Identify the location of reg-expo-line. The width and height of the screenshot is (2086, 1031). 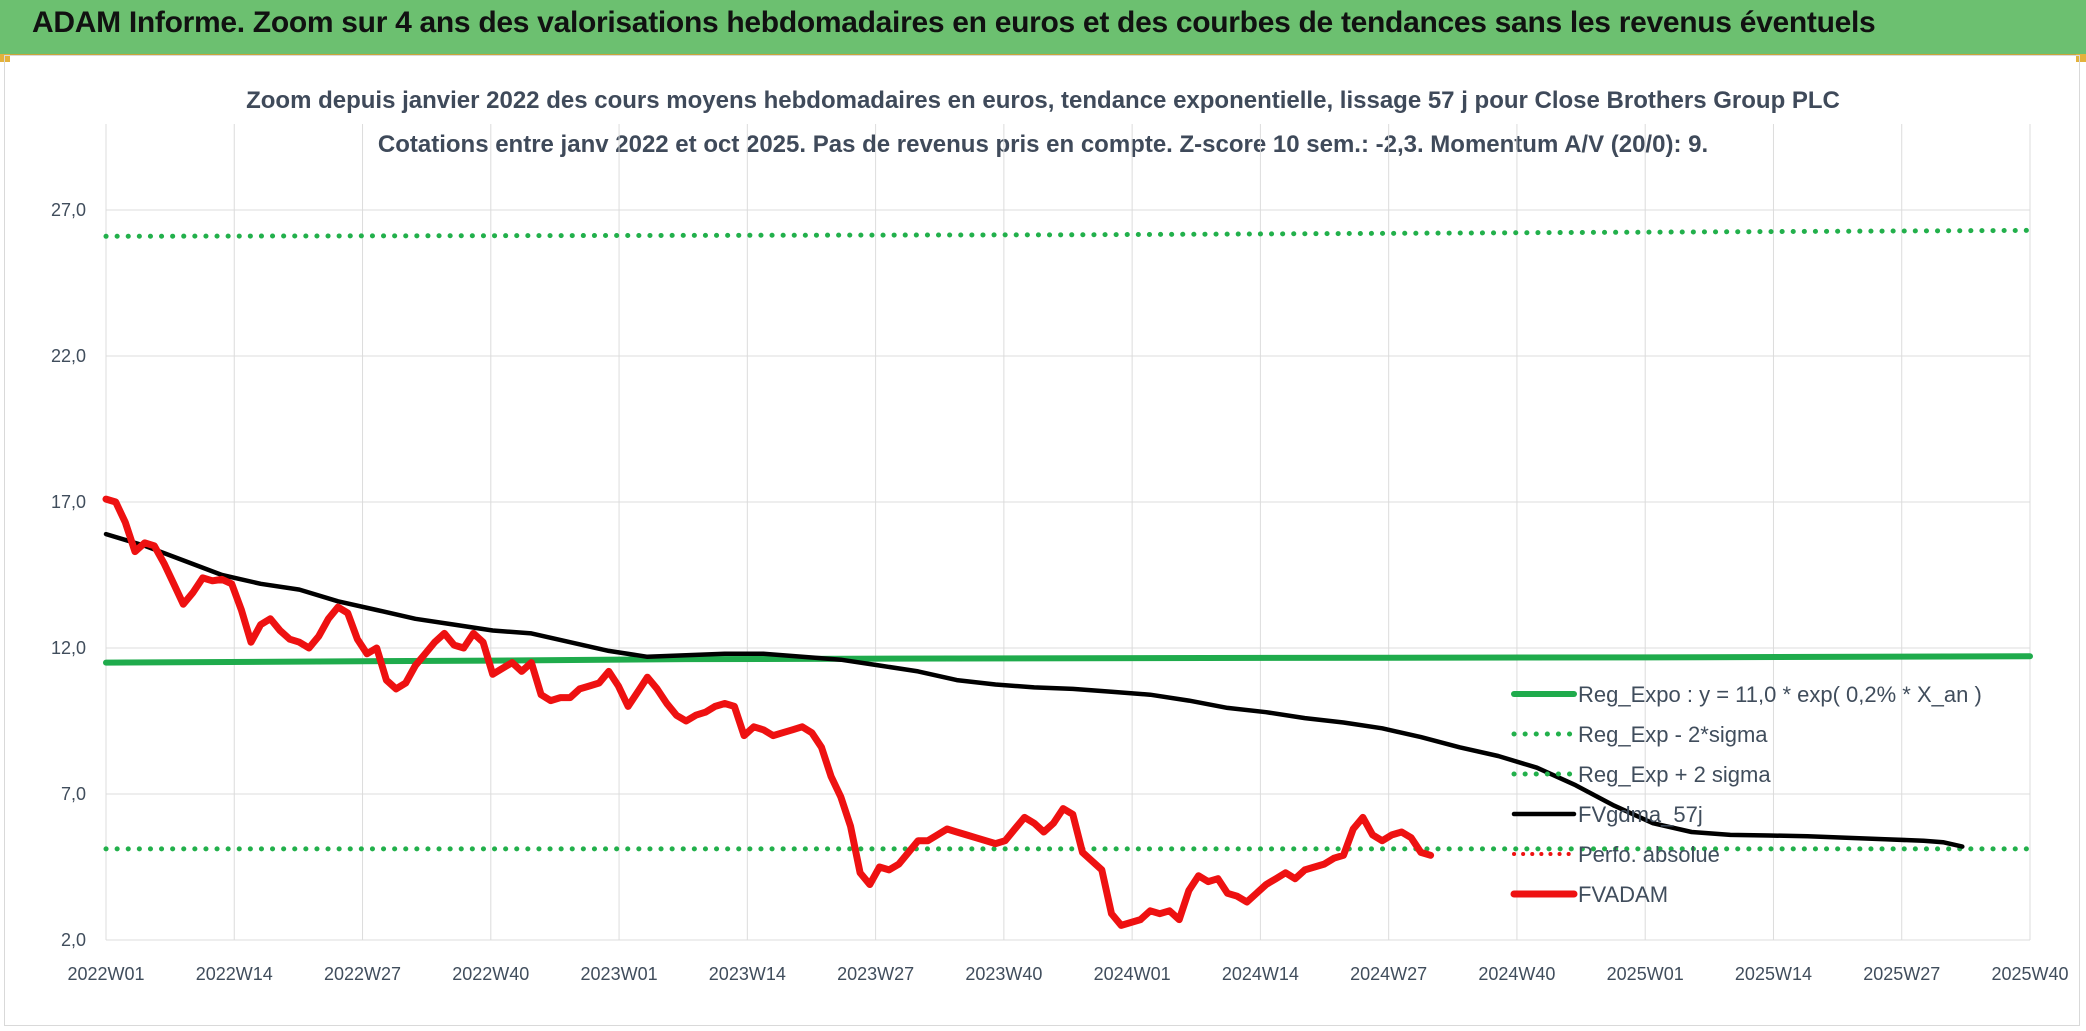
(1068, 659).